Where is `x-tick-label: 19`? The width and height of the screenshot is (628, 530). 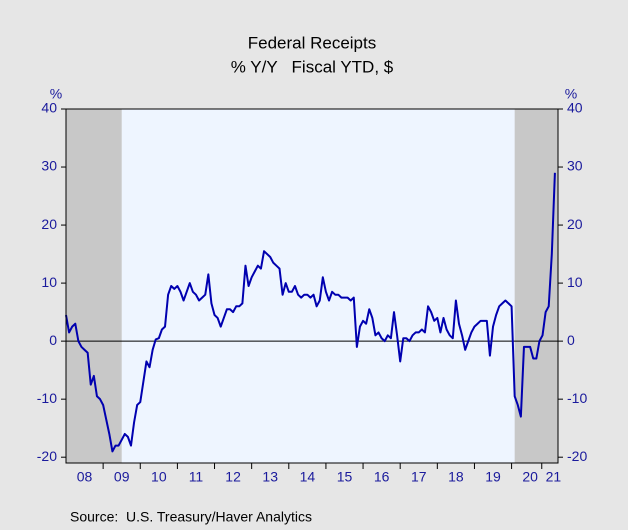
x-tick-label: 19 is located at coordinates (493, 477).